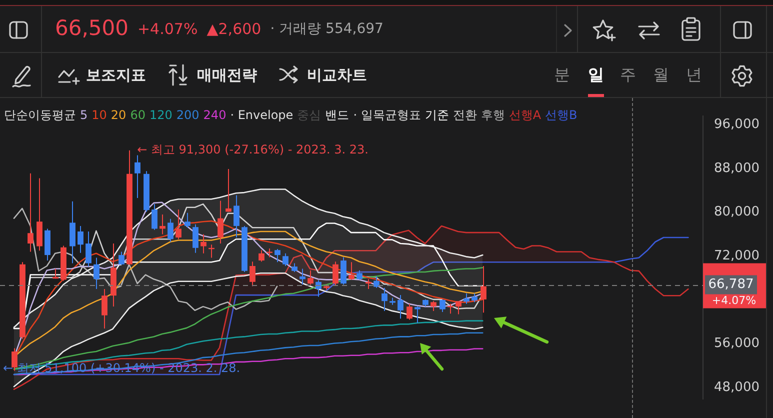 The height and width of the screenshot is (418, 773). What do you see at coordinates (84, 115) in the screenshot?
I see `text: 5` at bounding box center [84, 115].